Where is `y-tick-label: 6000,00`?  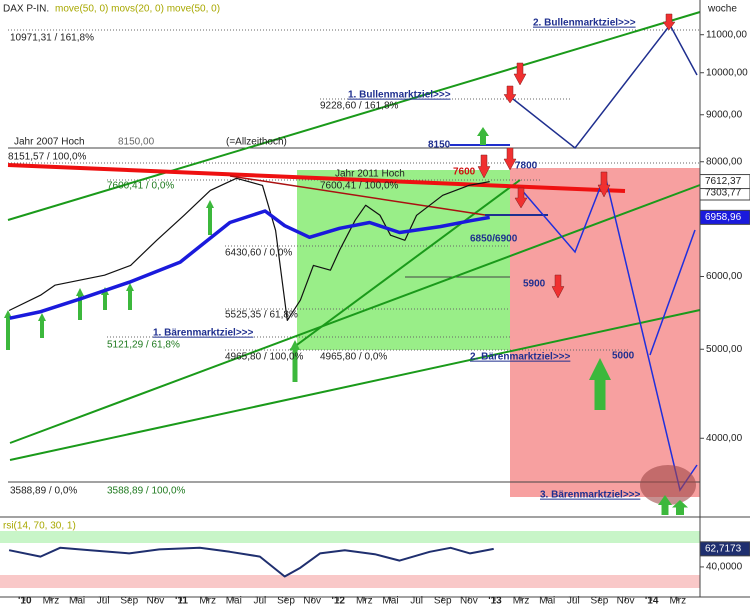 y-tick-label: 6000,00 is located at coordinates (724, 276).